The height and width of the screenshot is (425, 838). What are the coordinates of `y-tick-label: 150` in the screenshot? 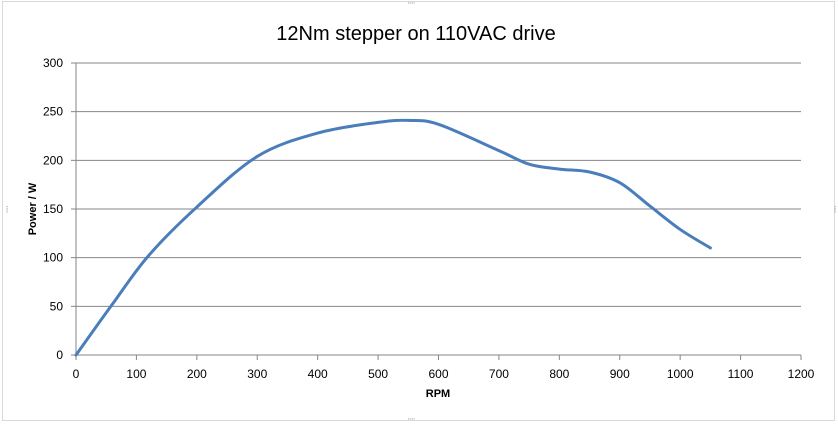 It's located at (53, 209).